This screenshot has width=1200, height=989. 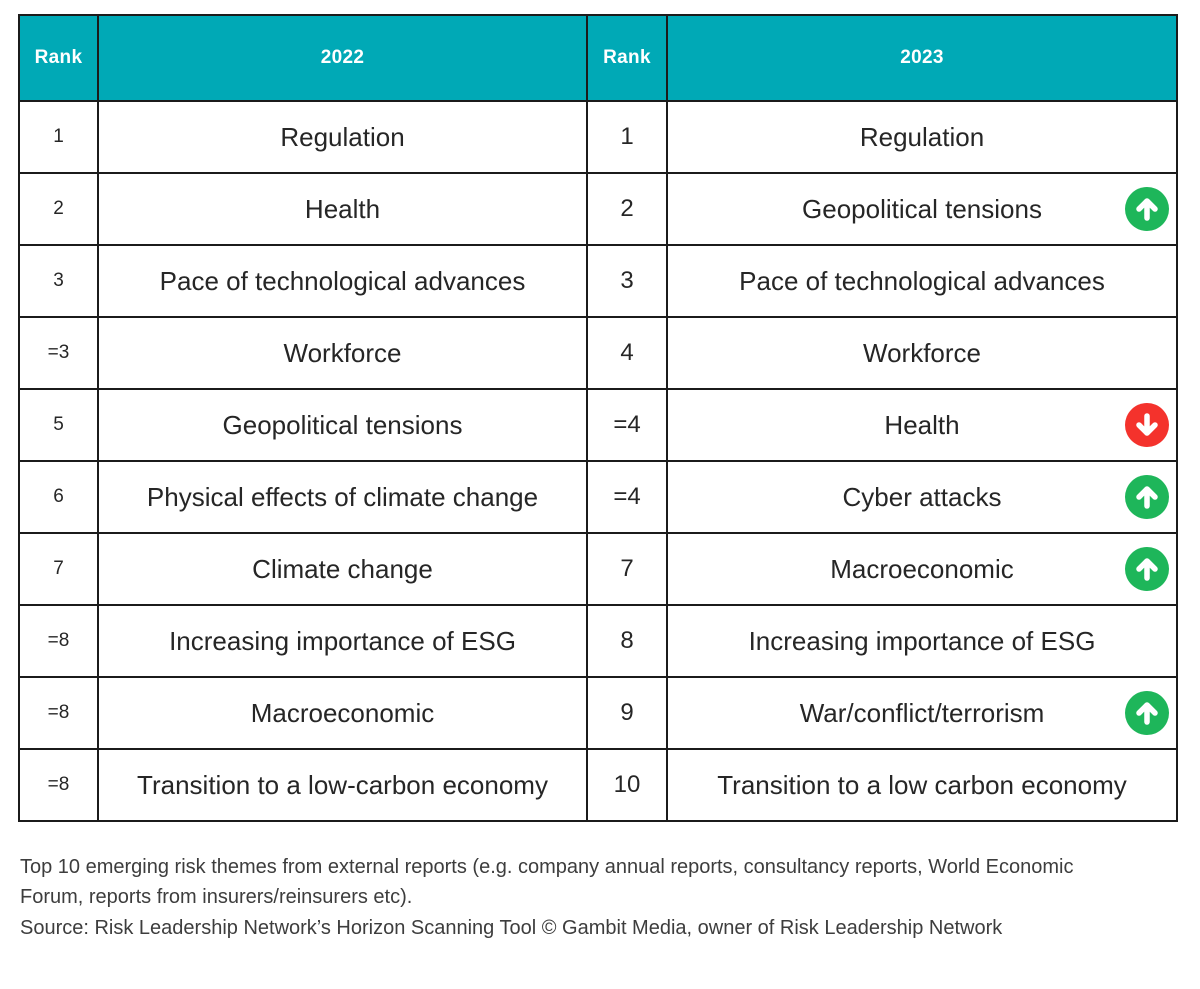 I want to click on theme-2022-cell: Physical effects of climate change, so click(x=342, y=497).